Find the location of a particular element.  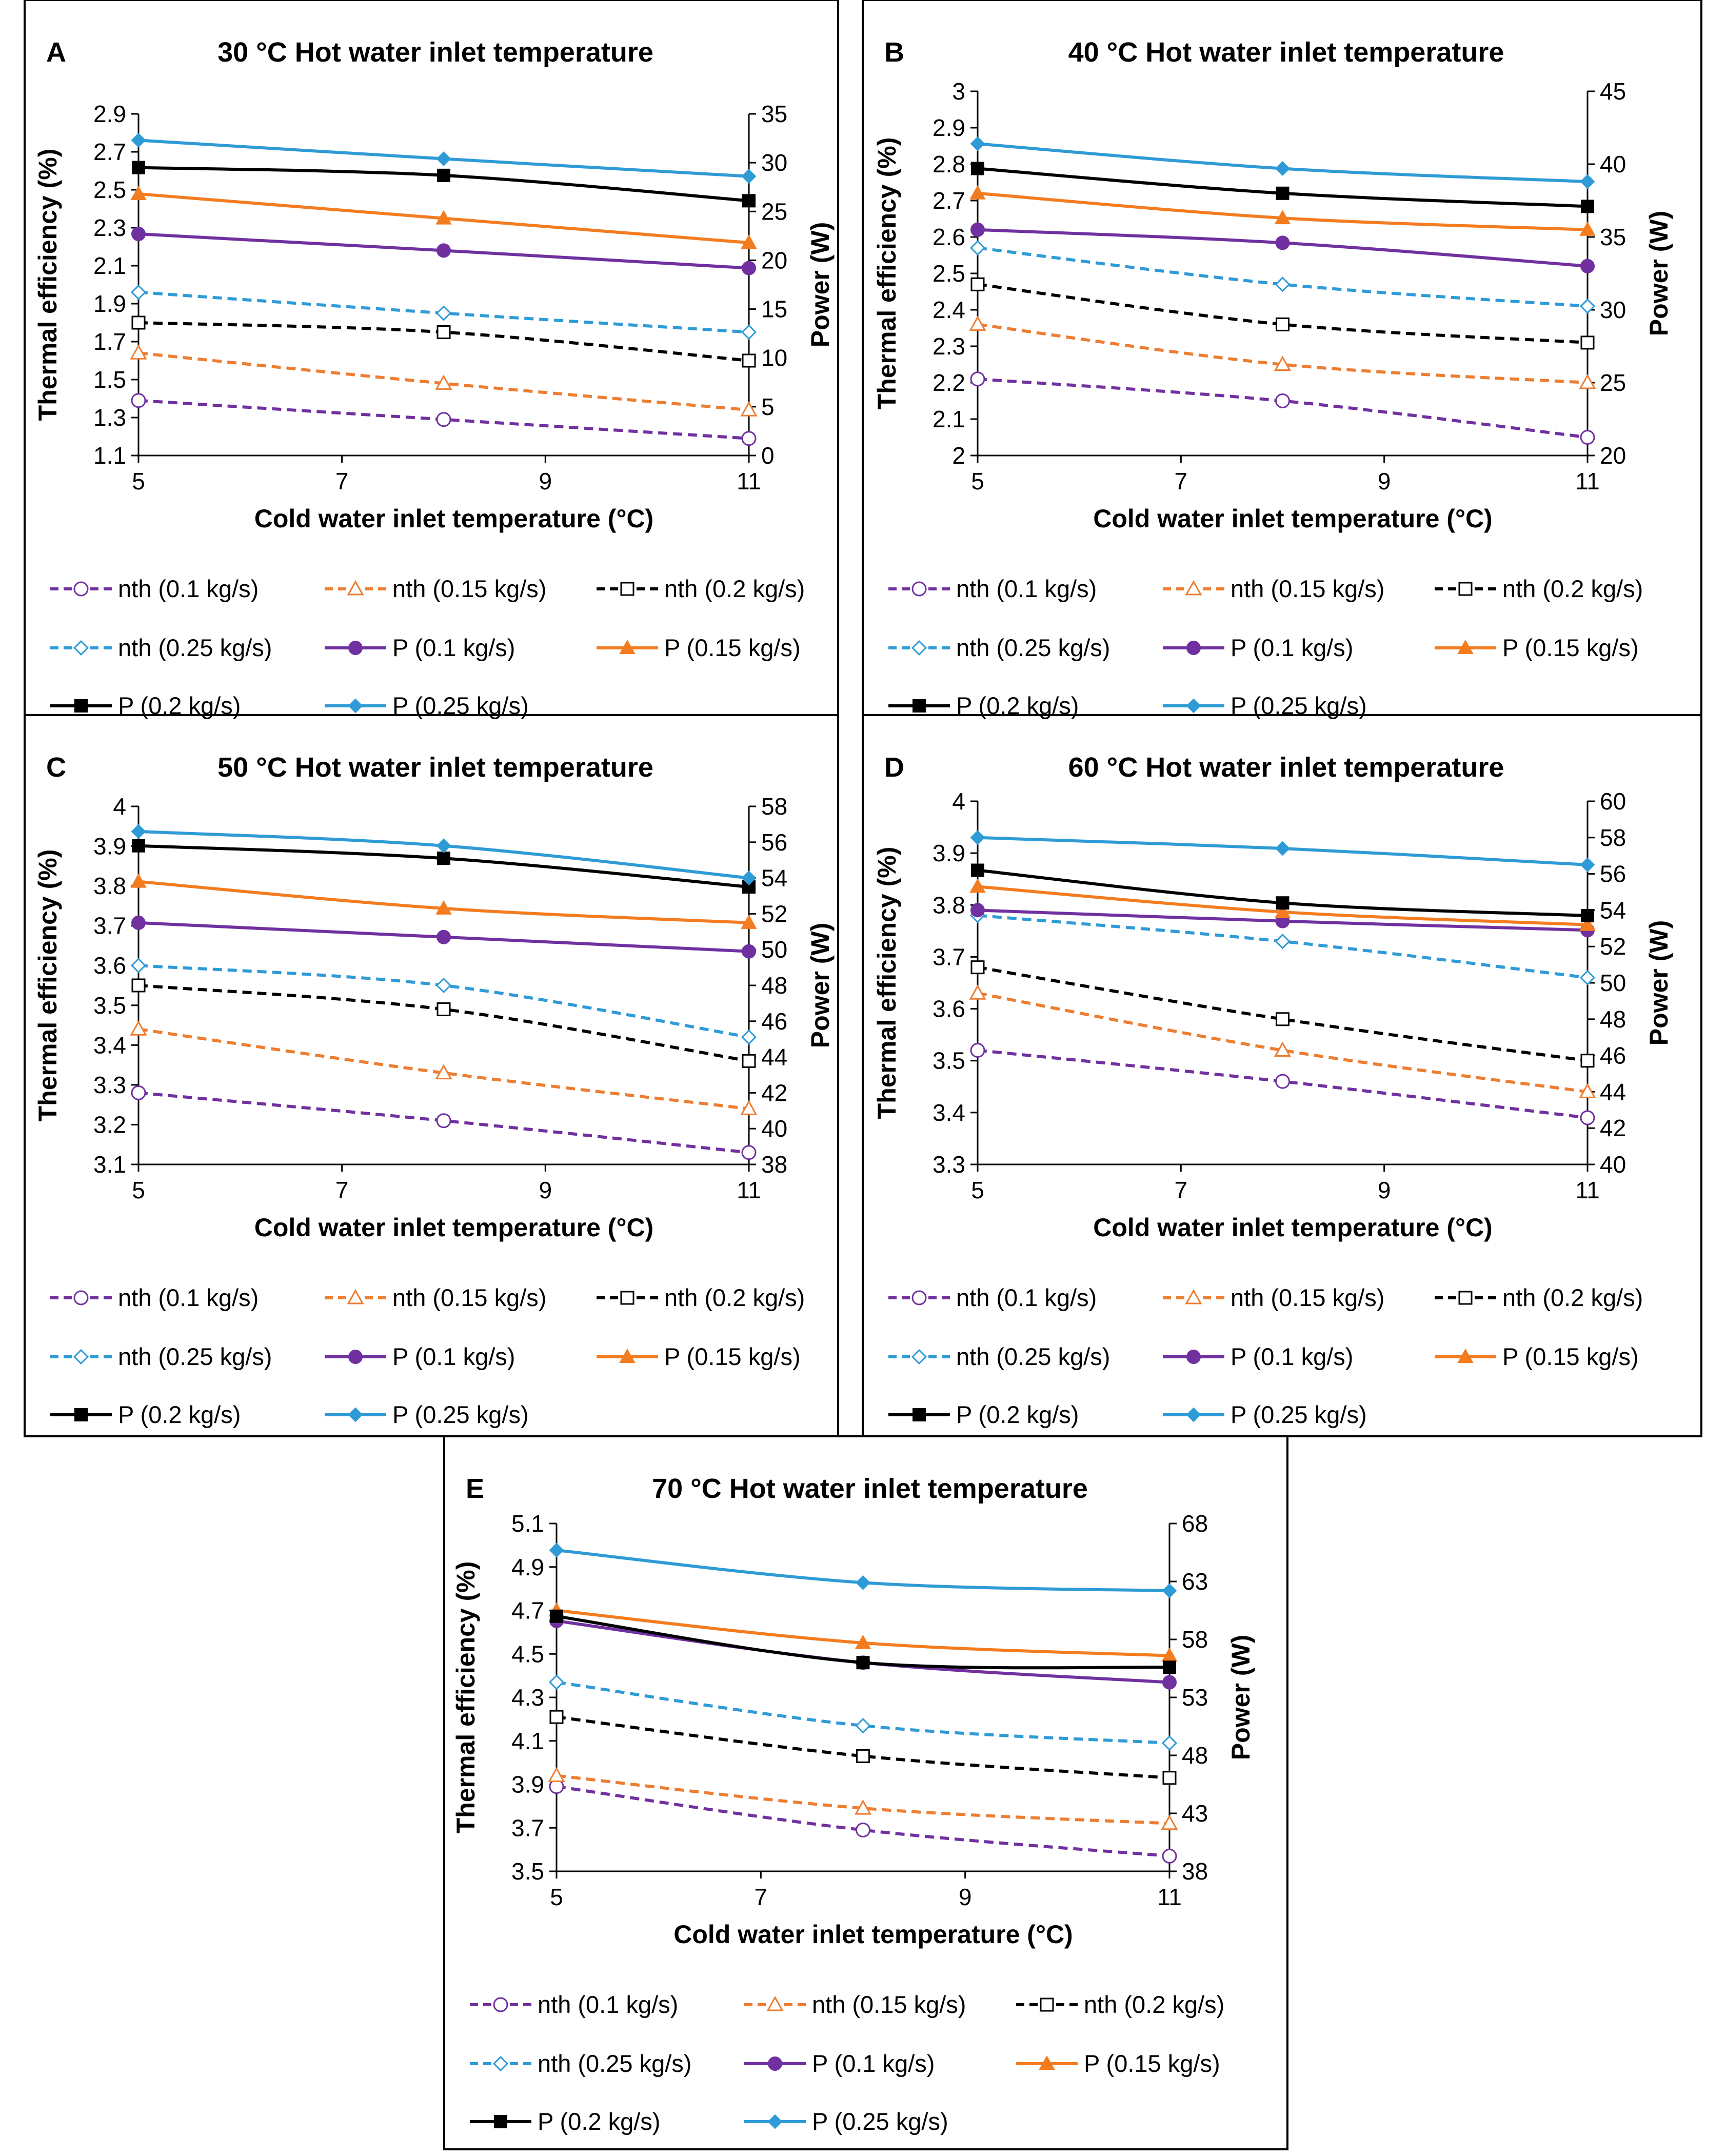

y-tick-label: 4.1 is located at coordinates (527, 1741).